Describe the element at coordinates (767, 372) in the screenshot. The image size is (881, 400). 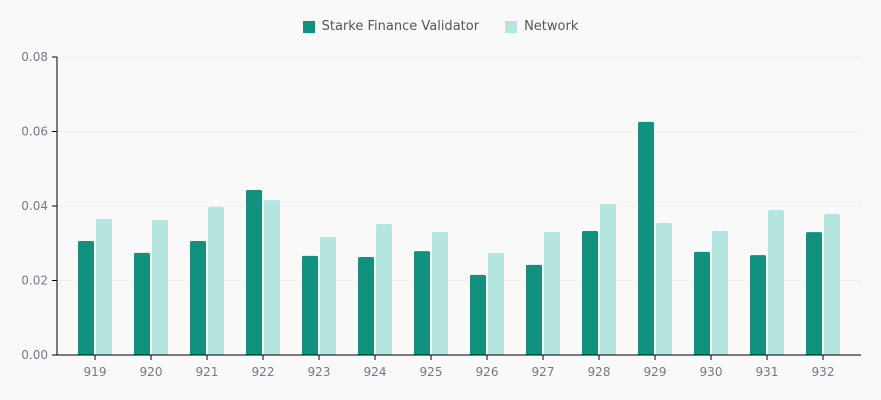
I see `x-tick-label: 931` at that location.